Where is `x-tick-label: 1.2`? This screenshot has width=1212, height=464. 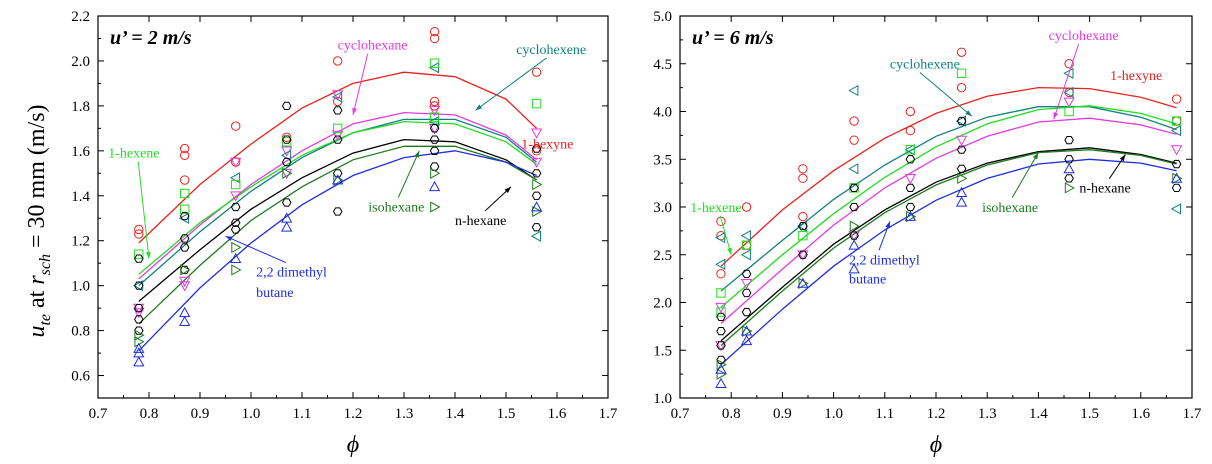 x-tick-label: 1.2 is located at coordinates (353, 414).